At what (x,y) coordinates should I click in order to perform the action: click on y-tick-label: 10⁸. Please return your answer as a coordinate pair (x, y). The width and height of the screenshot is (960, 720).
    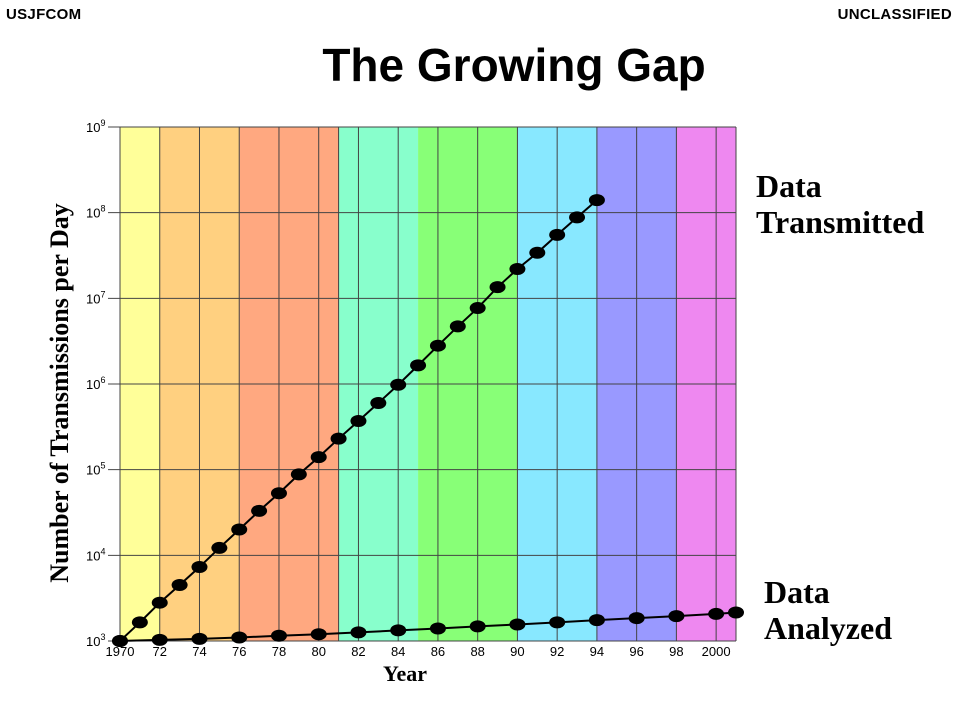
    Looking at the image, I should click on (95, 212).